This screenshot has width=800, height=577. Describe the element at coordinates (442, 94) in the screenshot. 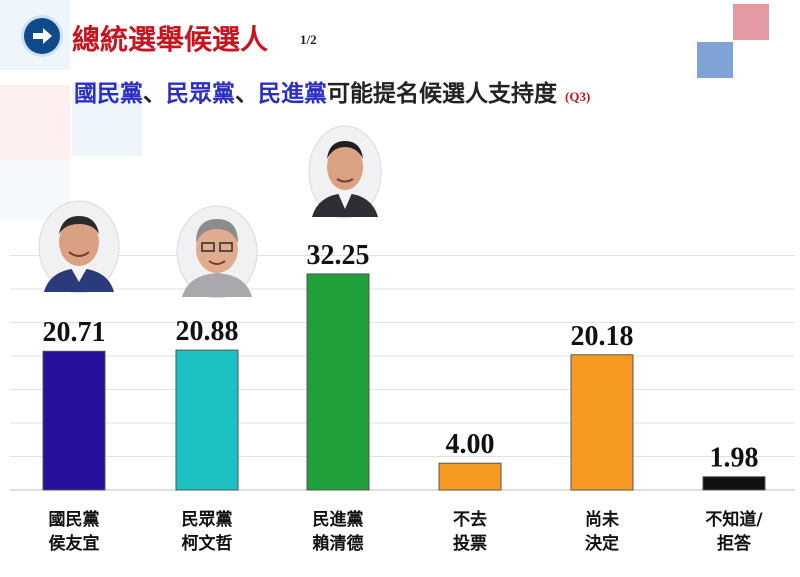

I see `subtitle-text: 可能提名候選人支持度` at that location.